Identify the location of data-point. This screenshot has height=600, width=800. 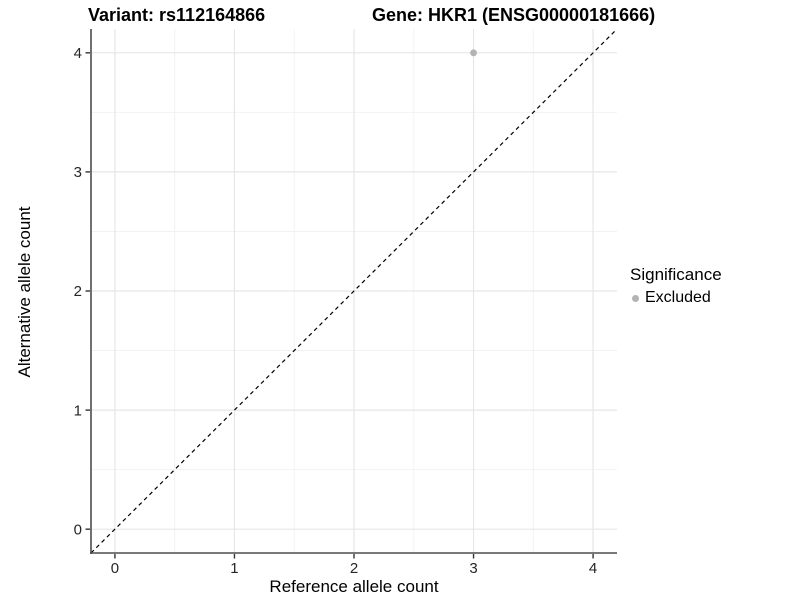
(473, 53).